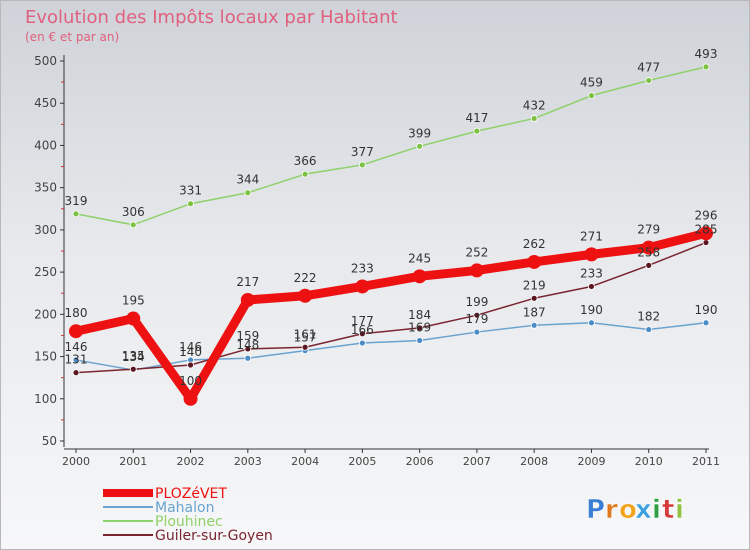  I want to click on y-tick-label: 300, so click(45, 230).